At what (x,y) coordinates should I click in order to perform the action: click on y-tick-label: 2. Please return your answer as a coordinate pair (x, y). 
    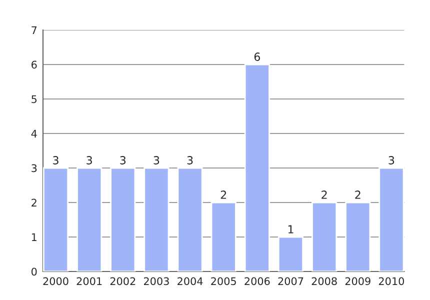
    Looking at the image, I should click on (34, 202).